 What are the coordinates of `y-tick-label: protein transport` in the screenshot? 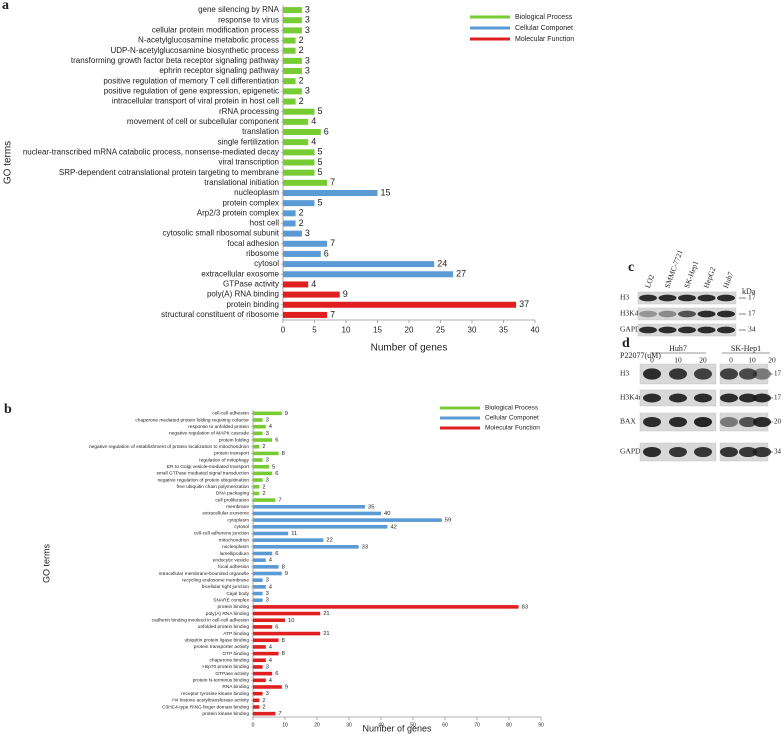 It's located at (232, 454).